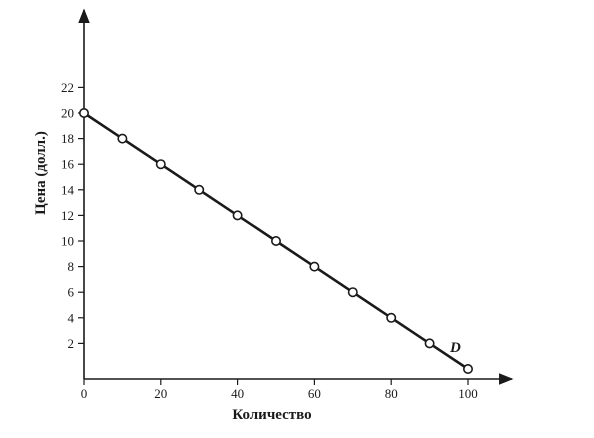 This screenshot has width=594, height=438. Describe the element at coordinates (160, 393) in the screenshot. I see `x-tick-label: 20` at that location.